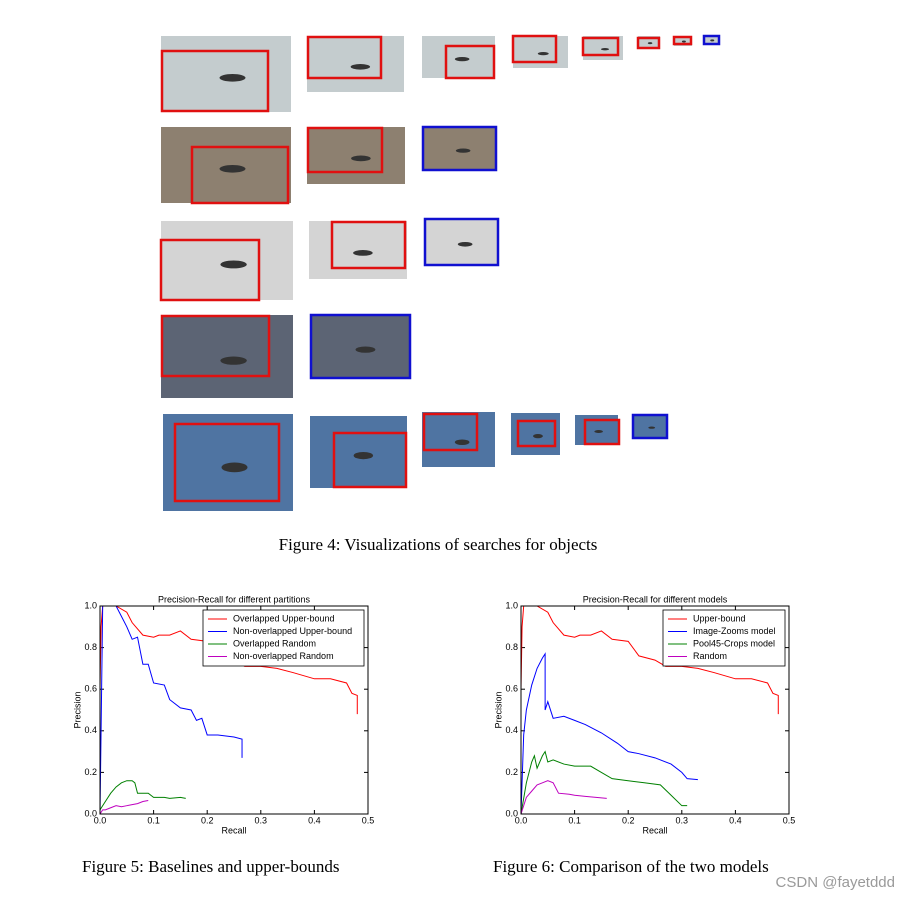  I want to click on legend-label: Pool45-Crops model, so click(734, 643).